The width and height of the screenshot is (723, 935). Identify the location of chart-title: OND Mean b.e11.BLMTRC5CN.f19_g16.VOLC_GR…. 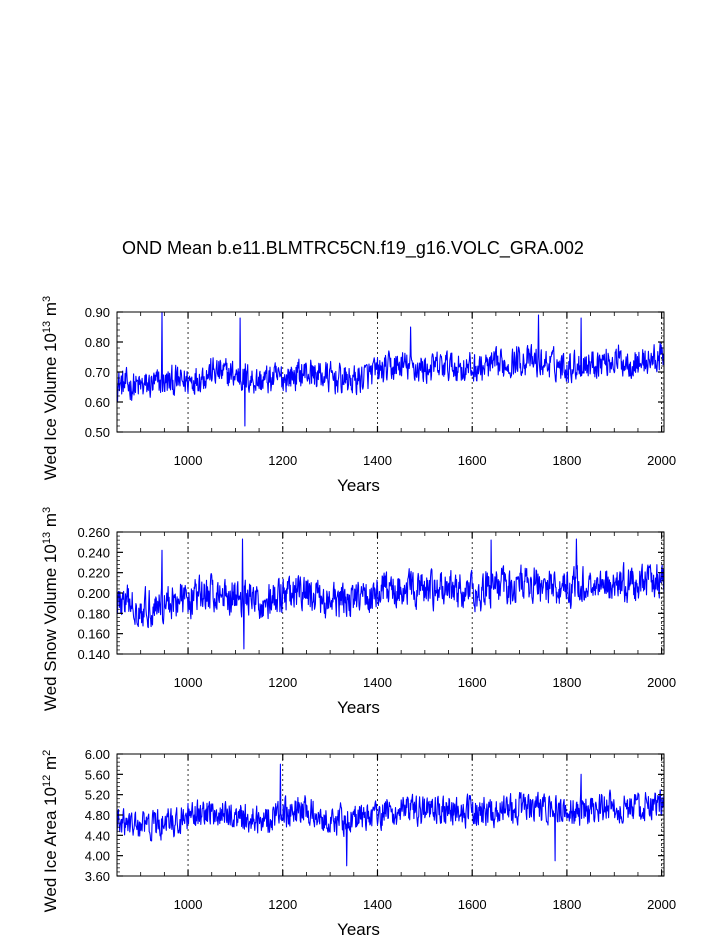
(353, 248).